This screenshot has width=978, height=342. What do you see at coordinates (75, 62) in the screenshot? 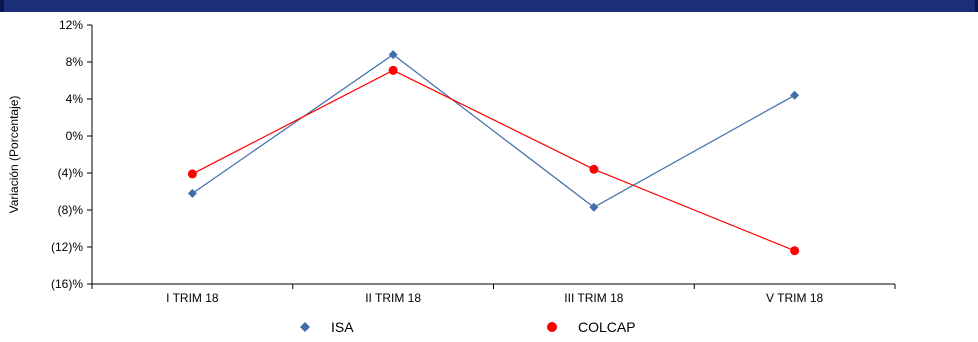
I see `y-tick-label: 8%` at bounding box center [75, 62].